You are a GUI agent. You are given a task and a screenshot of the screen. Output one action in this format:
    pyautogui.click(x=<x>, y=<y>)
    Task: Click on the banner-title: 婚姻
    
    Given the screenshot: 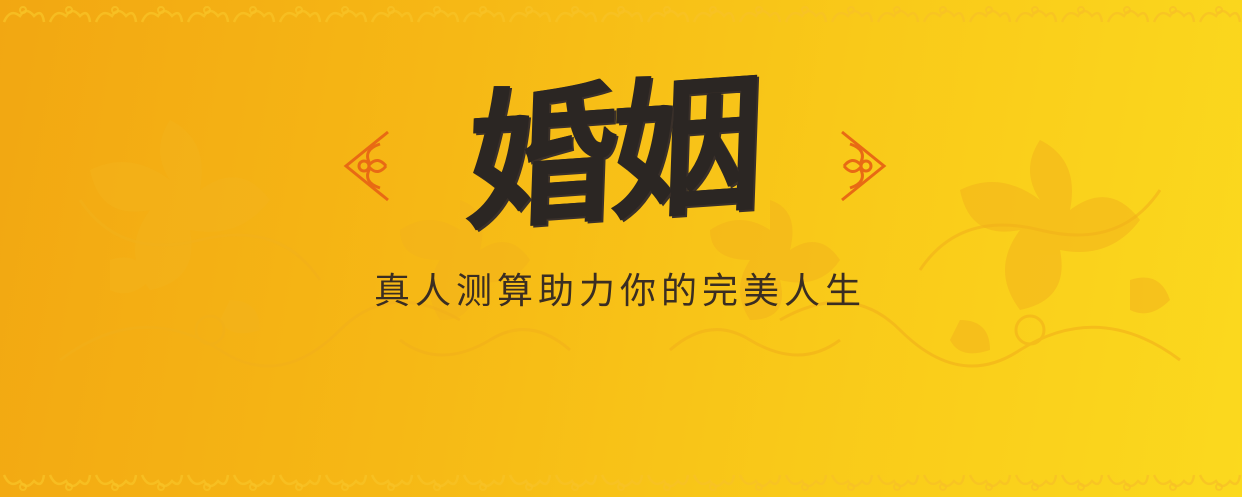 What is the action you would take?
    pyautogui.click(x=612, y=154)
    